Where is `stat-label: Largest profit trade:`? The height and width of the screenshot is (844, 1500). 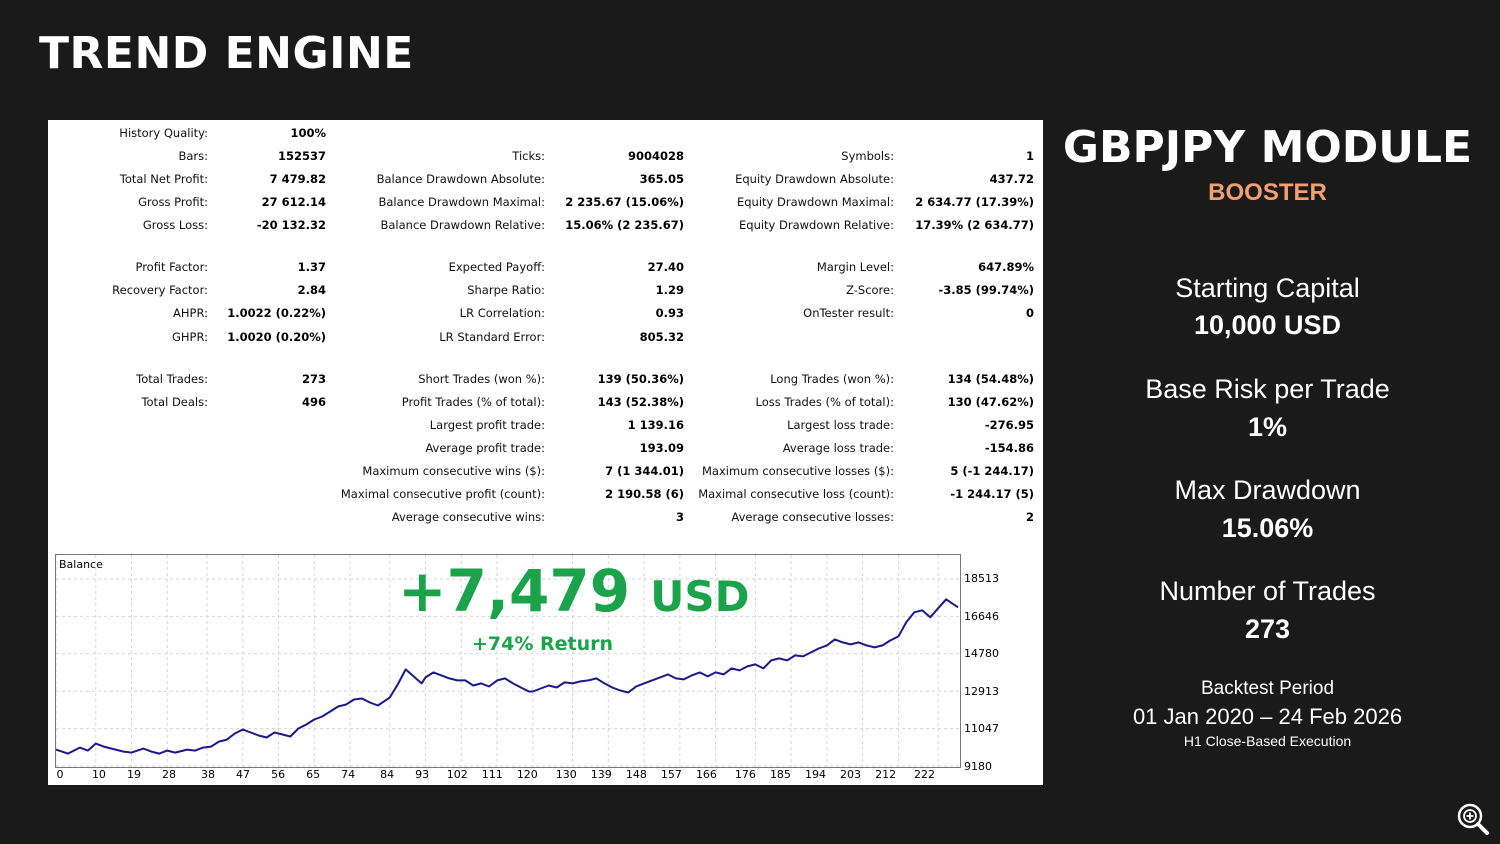 stat-label: Largest profit trade: is located at coordinates (487, 425).